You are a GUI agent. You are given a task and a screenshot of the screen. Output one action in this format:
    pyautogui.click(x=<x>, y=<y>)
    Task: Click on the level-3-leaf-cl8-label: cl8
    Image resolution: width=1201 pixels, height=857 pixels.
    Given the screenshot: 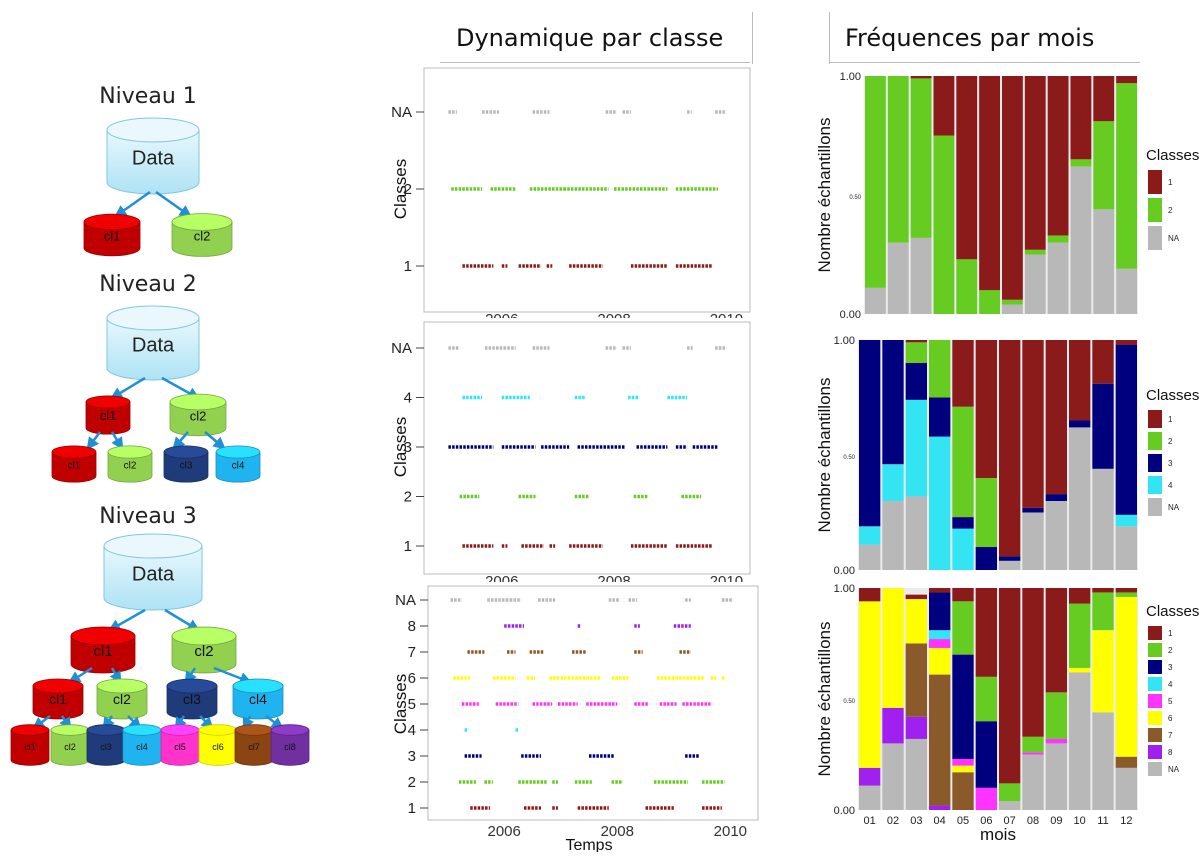 What is the action you would take?
    pyautogui.click(x=290, y=747)
    